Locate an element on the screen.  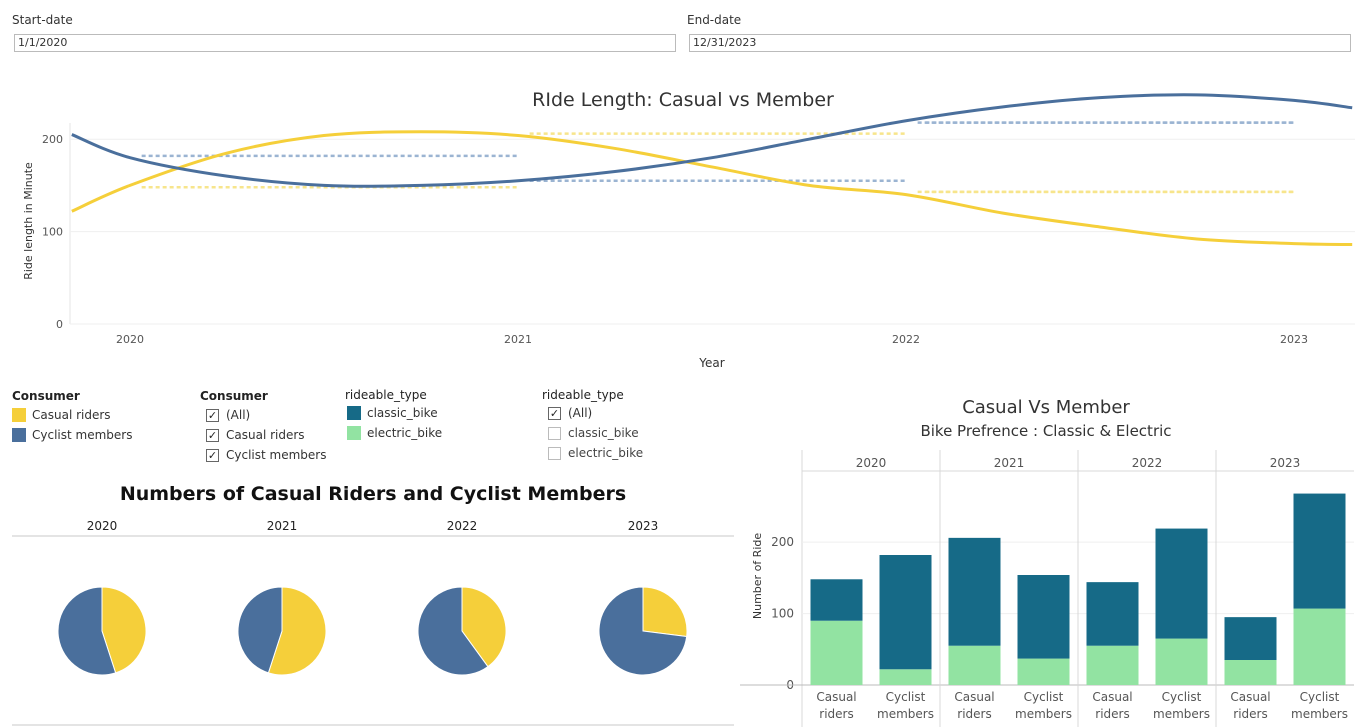
x-axis-label: Year is located at coordinates (711, 363).